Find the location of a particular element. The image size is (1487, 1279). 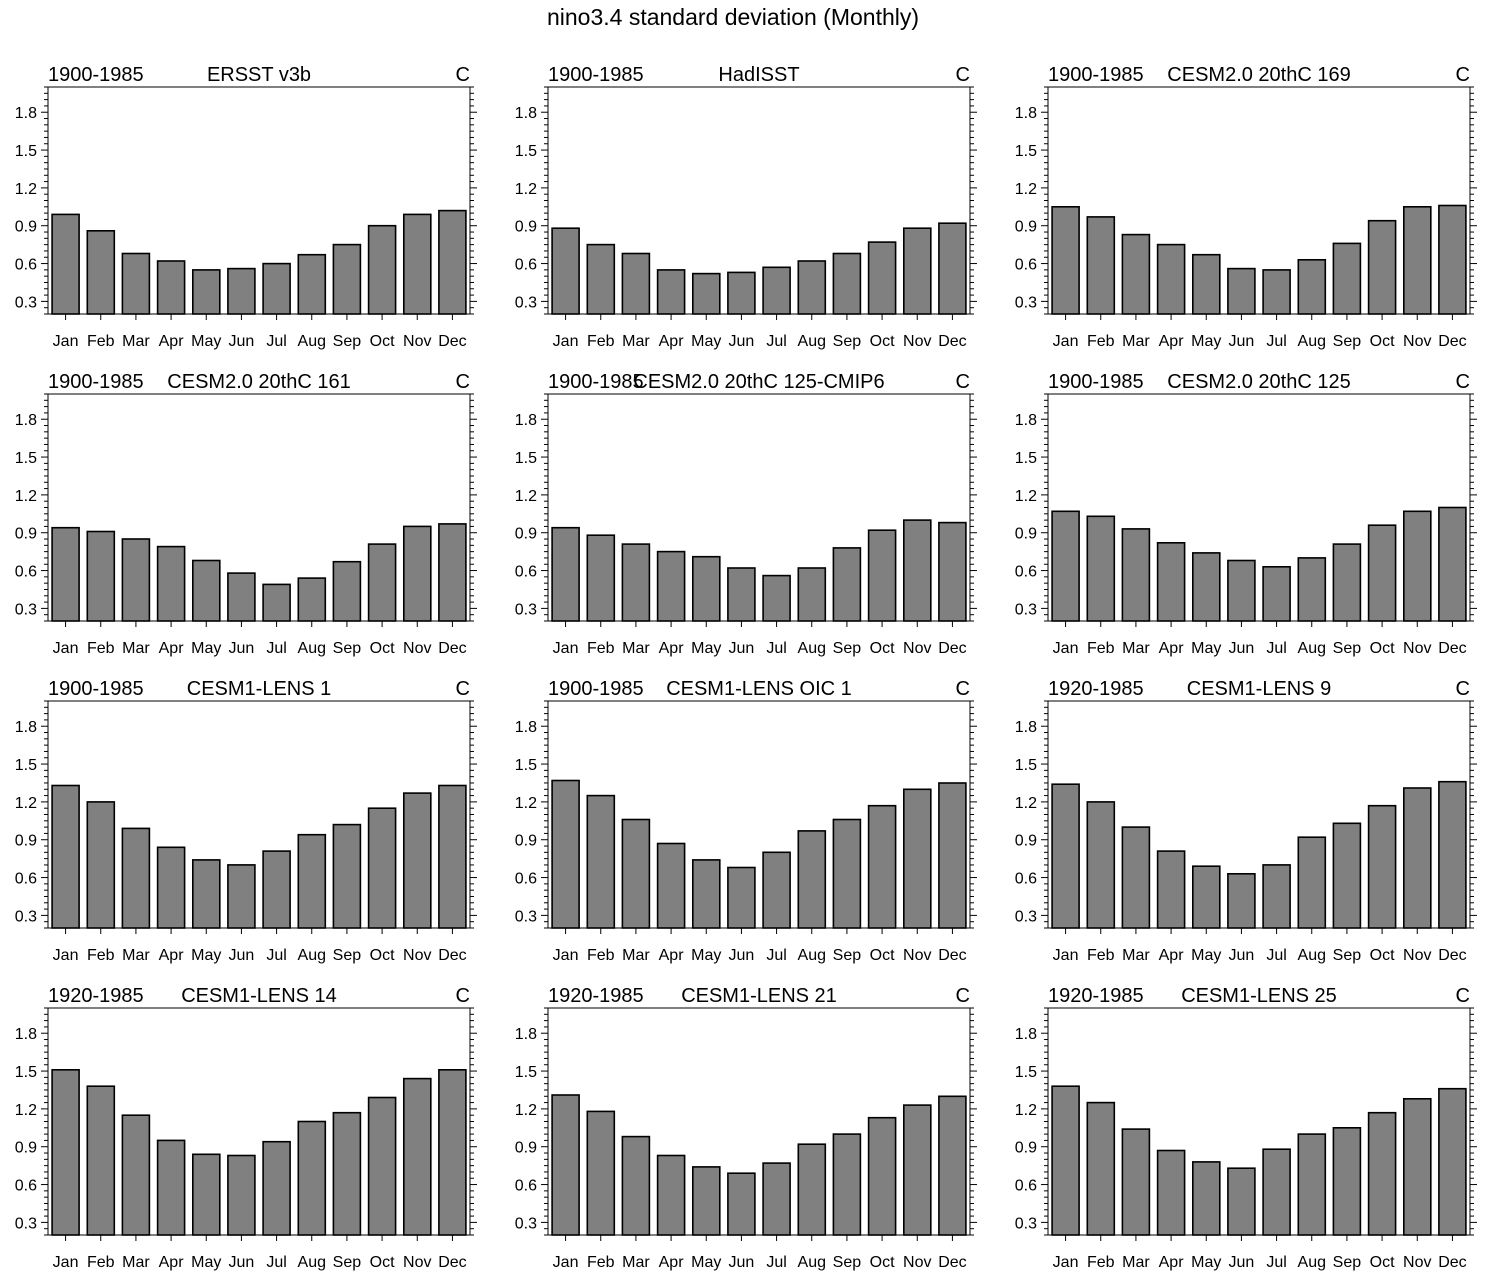

x-tick-label: Jan is located at coordinates (66, 648).